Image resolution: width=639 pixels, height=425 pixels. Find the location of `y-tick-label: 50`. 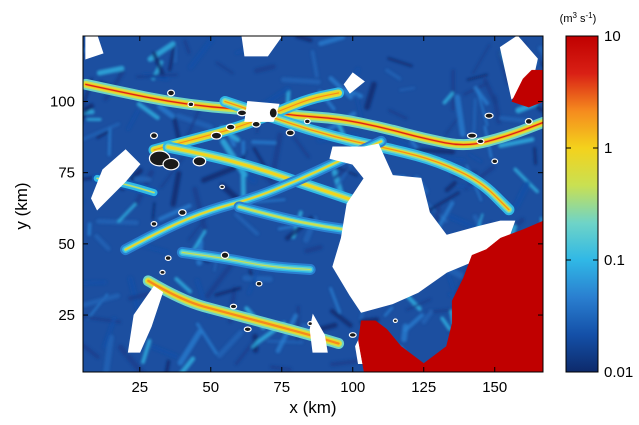

y-tick-label: 50 is located at coordinates (66, 244).